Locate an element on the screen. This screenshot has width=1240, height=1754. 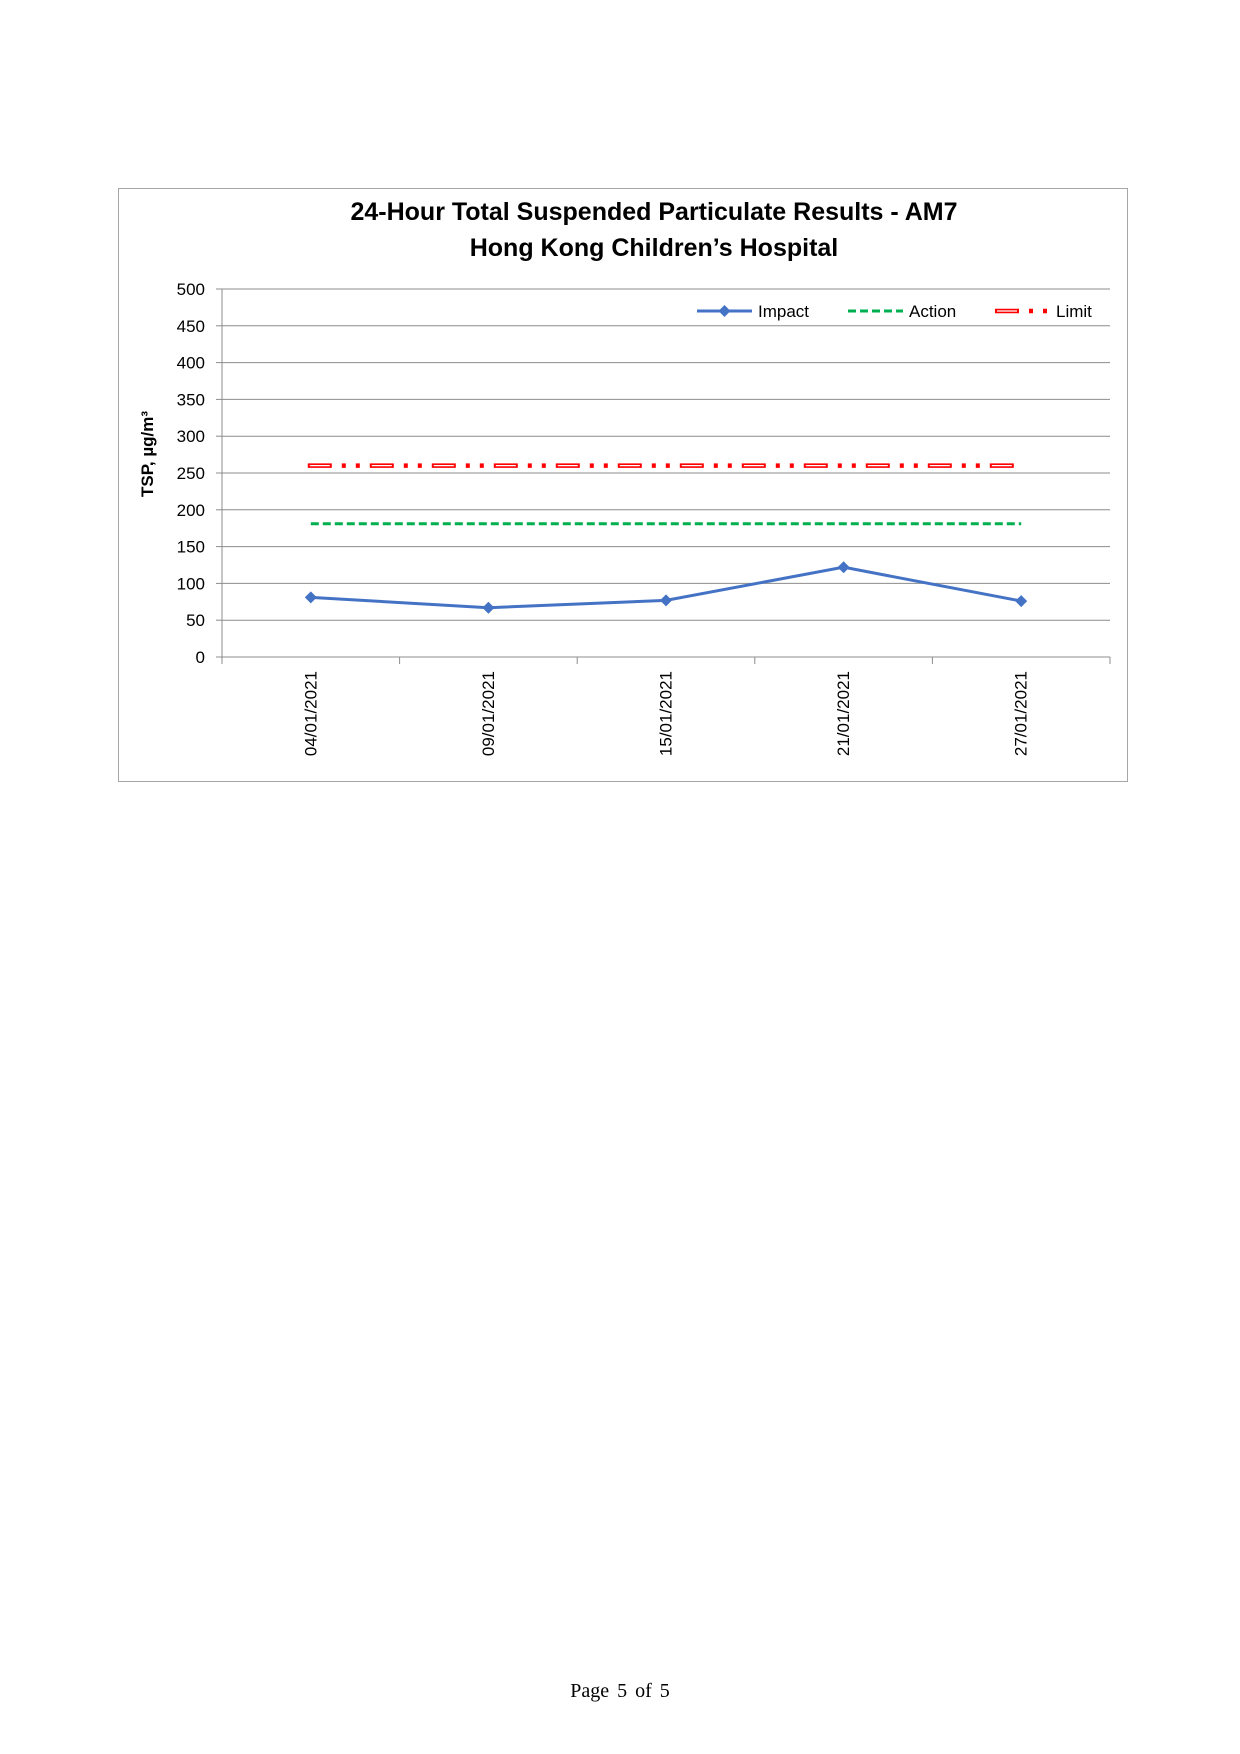
x-tick-label: 15/01/2021 is located at coordinates (666, 713).